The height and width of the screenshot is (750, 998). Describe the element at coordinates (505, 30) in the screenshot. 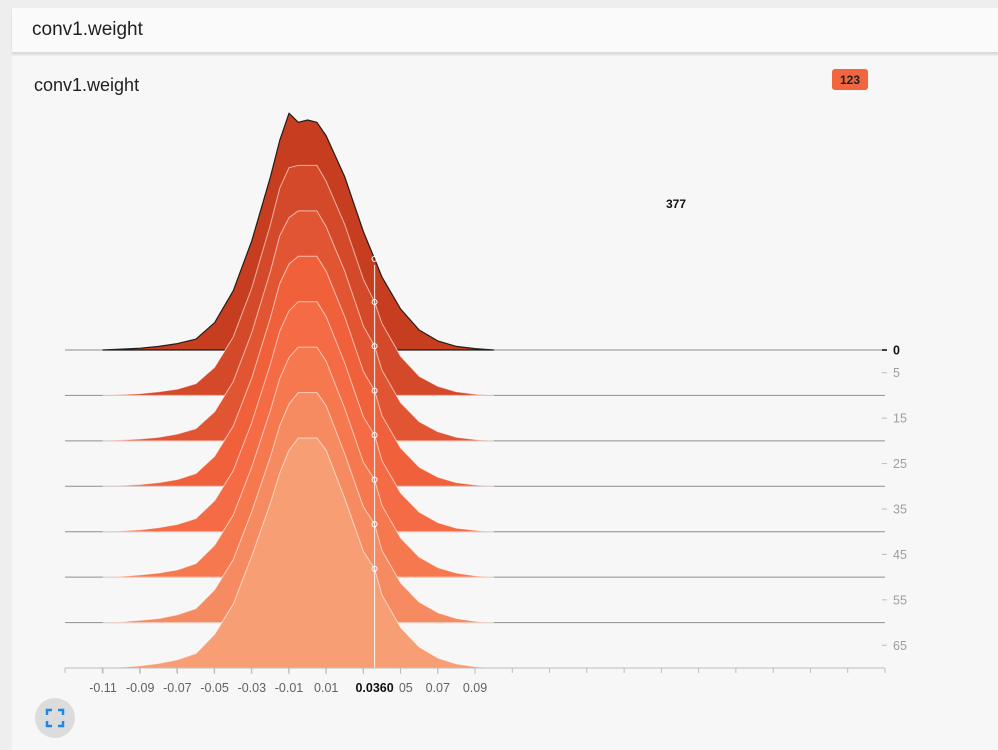

I see `header-bar: conv1.weight` at that location.